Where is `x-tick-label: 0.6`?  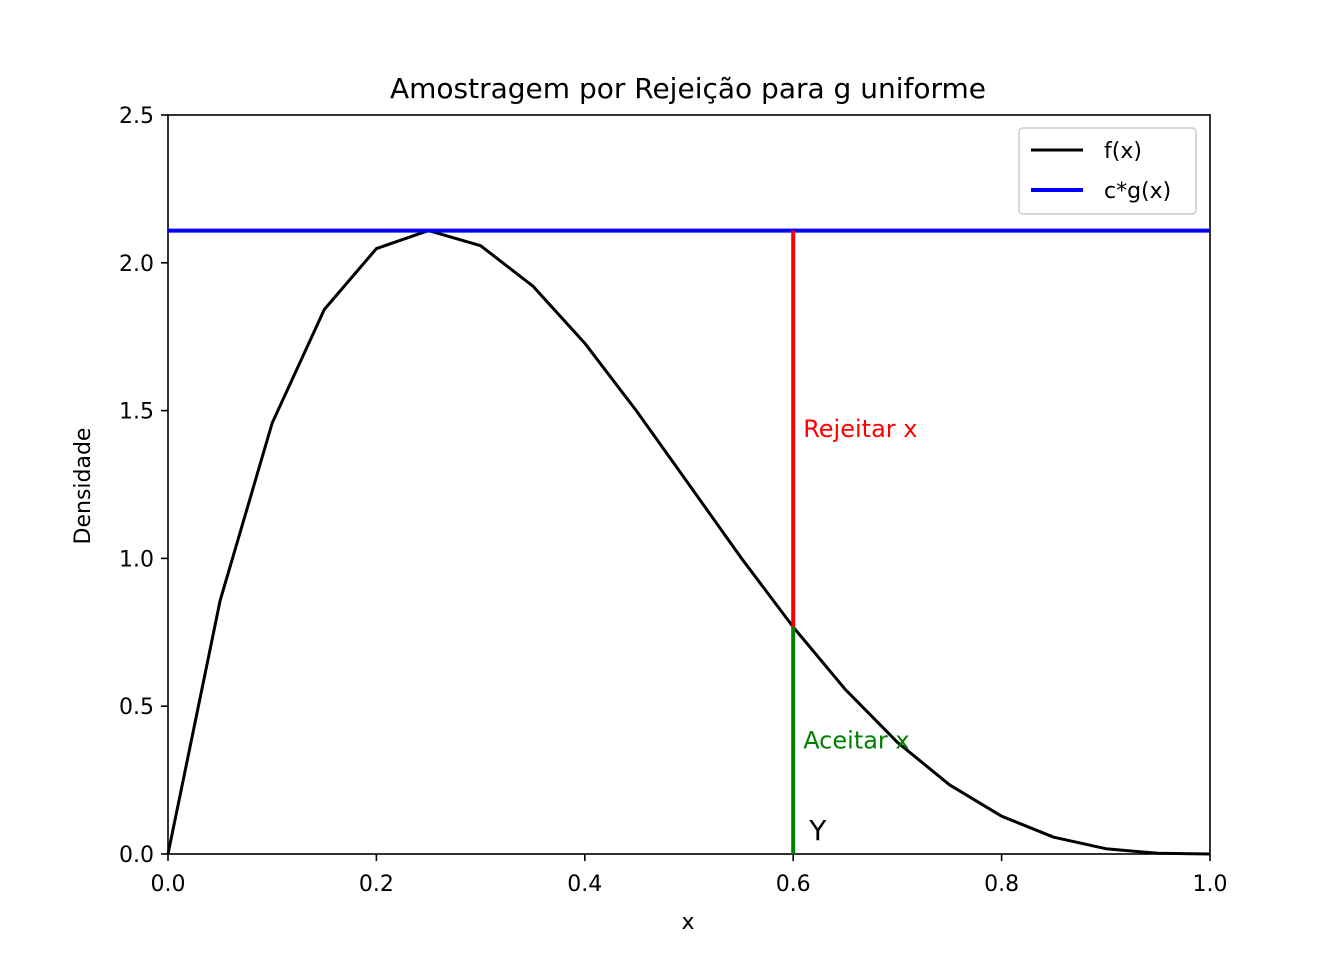
x-tick-label: 0.6 is located at coordinates (793, 884).